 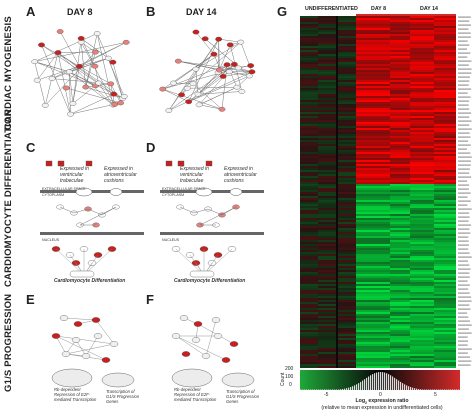 What do you see at coordinates (94, 48) in the screenshot?
I see `network-edge` at bounding box center [94, 48].